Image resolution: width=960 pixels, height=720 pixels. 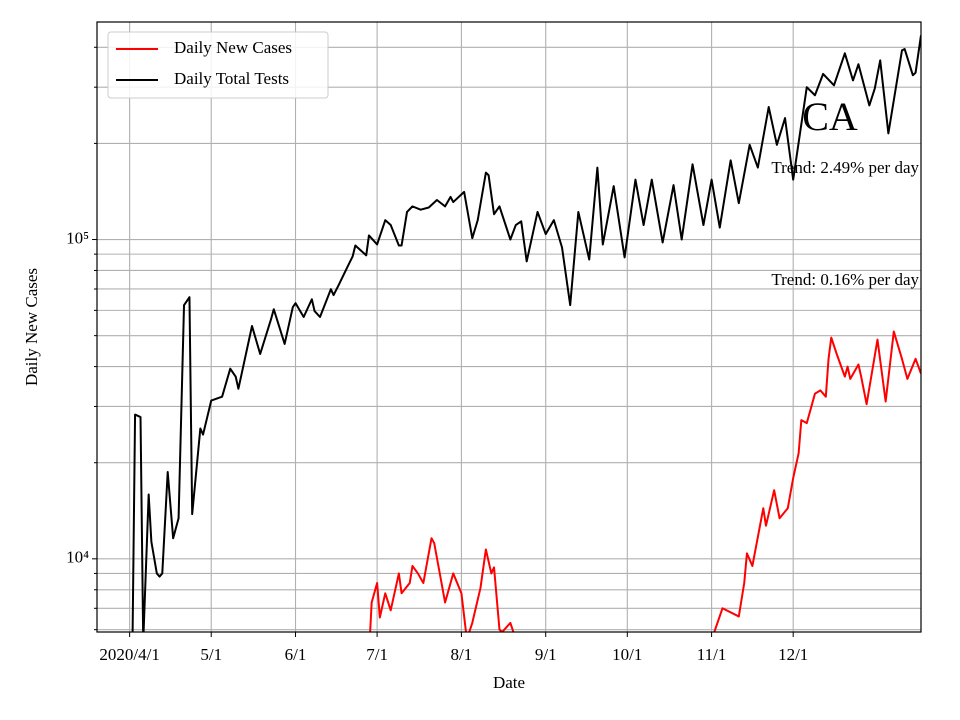 What do you see at coordinates (793, 654) in the screenshot?
I see `x-tick-label: 12/1` at bounding box center [793, 654].